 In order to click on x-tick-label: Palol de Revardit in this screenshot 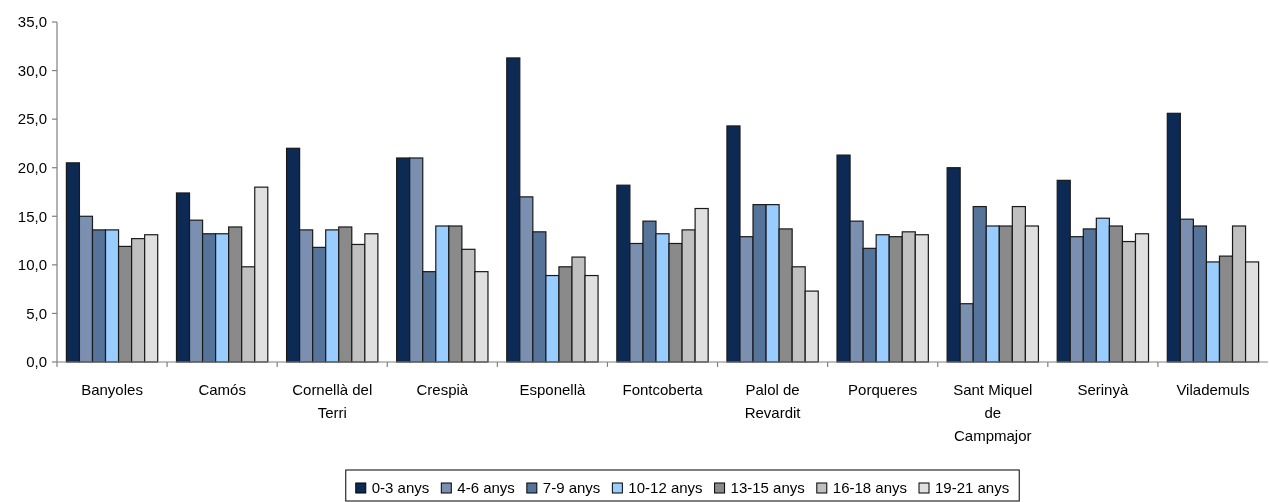, I will do `click(773, 401)`.